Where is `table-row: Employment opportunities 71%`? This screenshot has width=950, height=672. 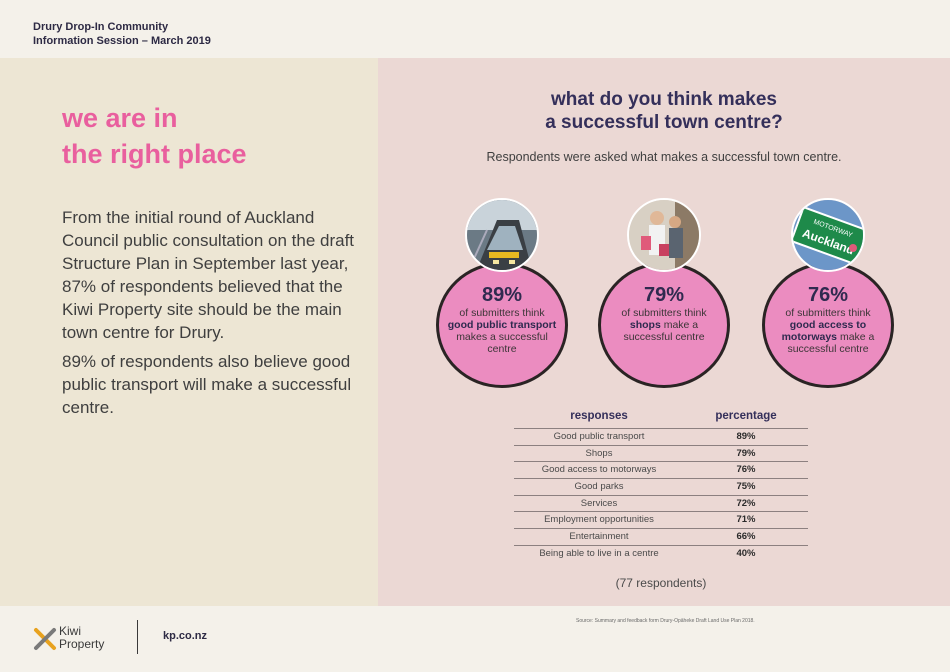
table-row: Employment opportunities 71% is located at coordinates (661, 519).